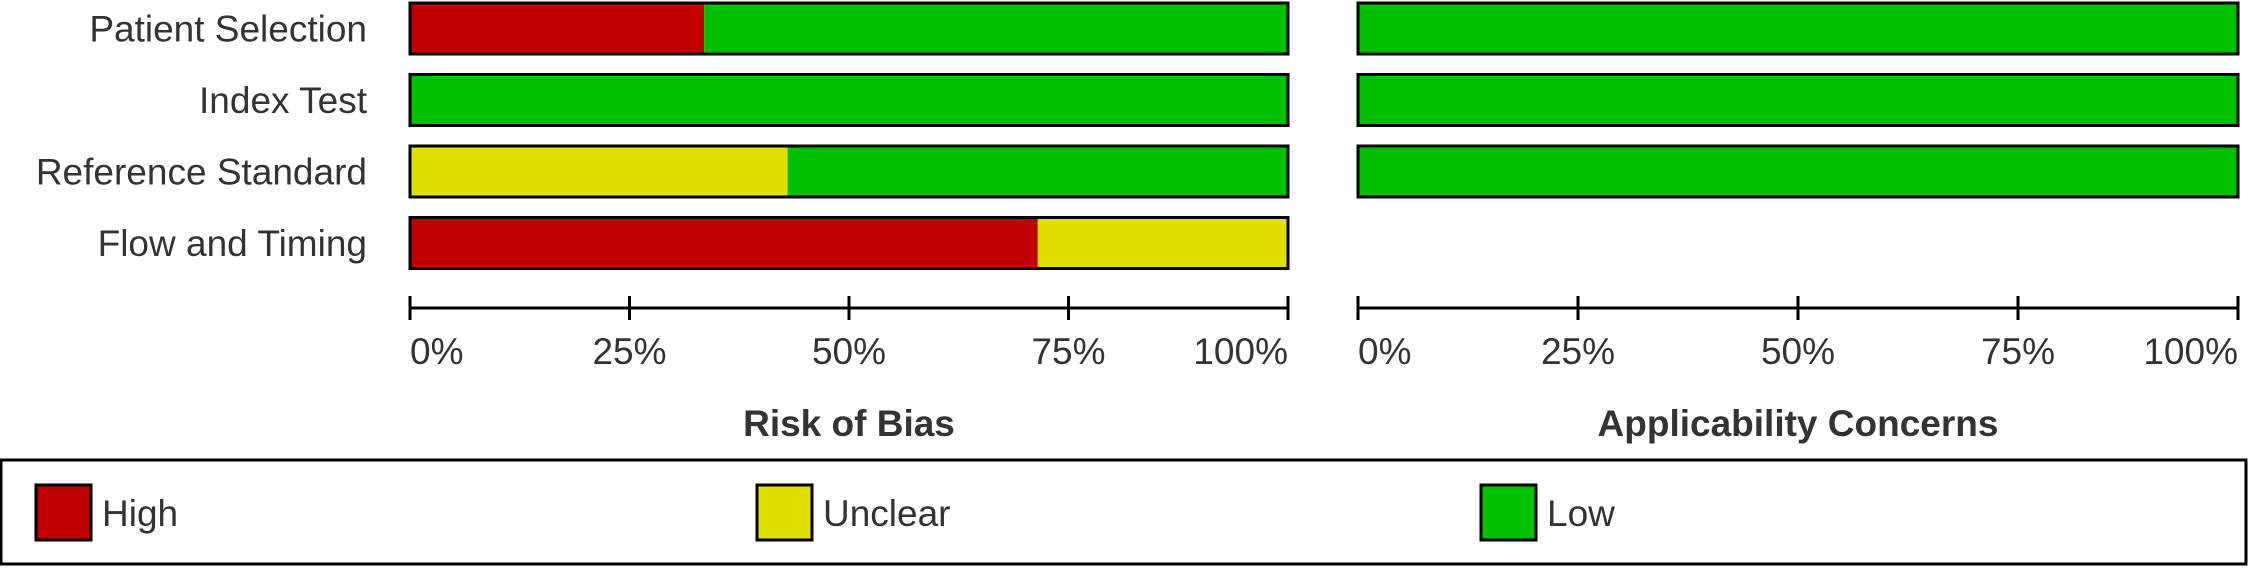  Describe the element at coordinates (201, 171) in the screenshot. I see `row-label: Reference Standard` at that location.